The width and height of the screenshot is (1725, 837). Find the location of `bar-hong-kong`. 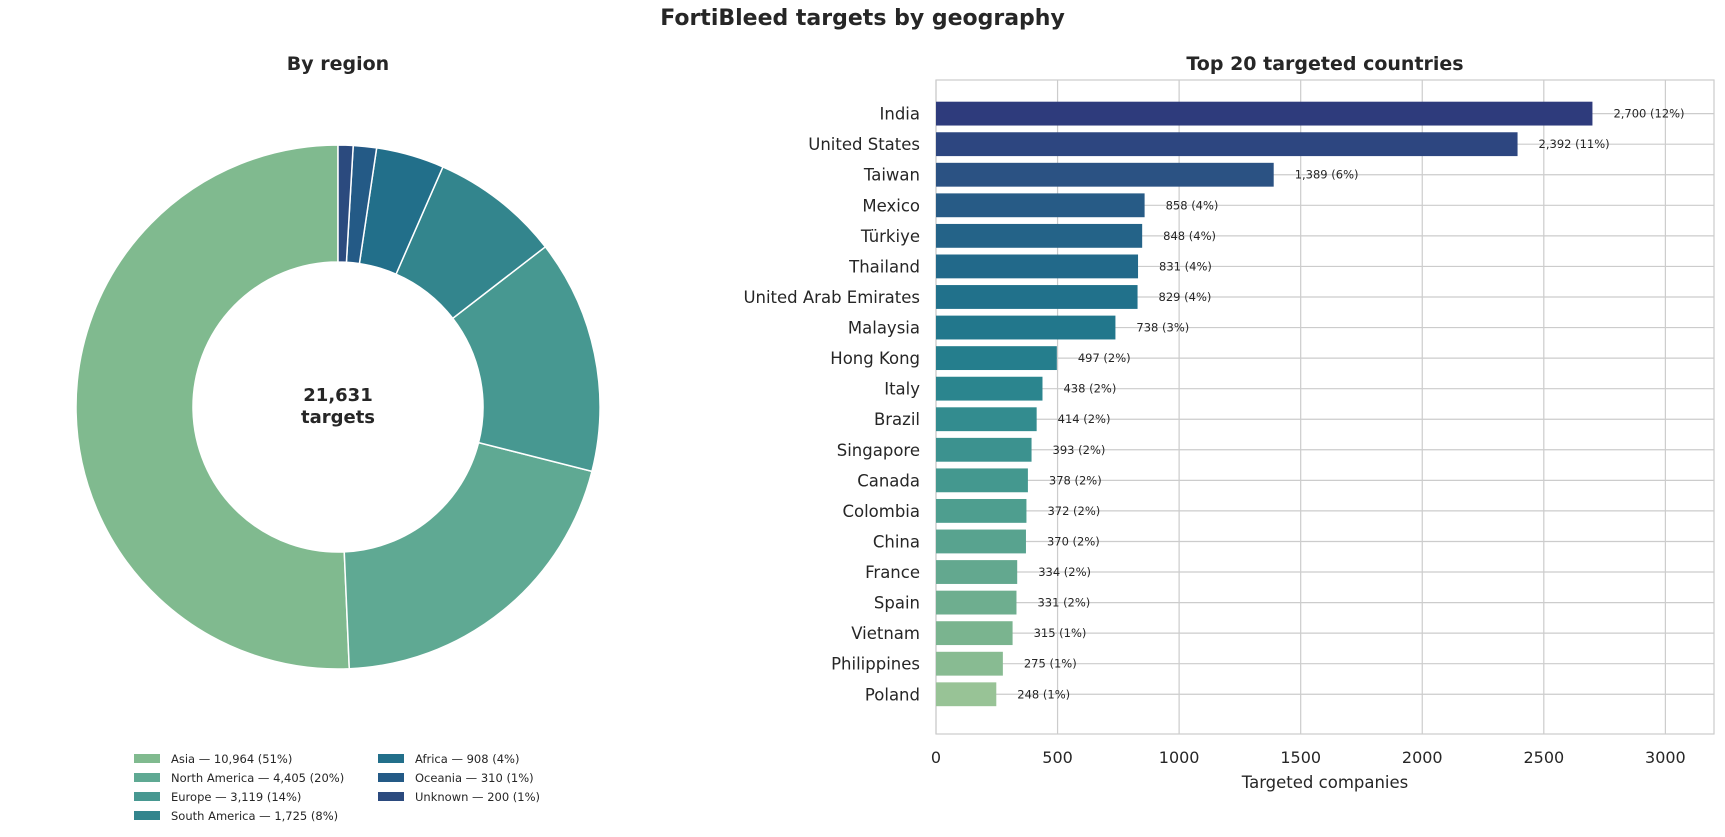

bar-hong-kong is located at coordinates (996, 358).